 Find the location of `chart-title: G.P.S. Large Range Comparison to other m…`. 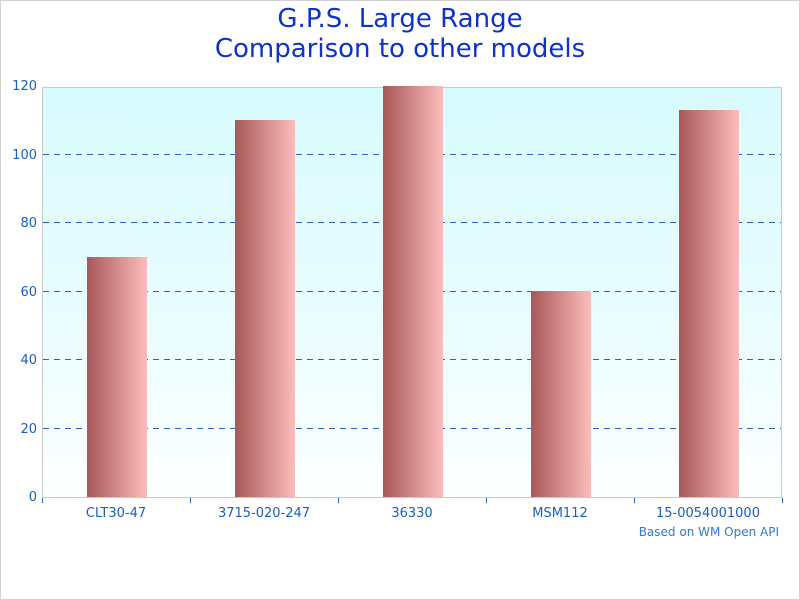

chart-title: G.P.S. Large Range Comparison to other m… is located at coordinates (400, 34).